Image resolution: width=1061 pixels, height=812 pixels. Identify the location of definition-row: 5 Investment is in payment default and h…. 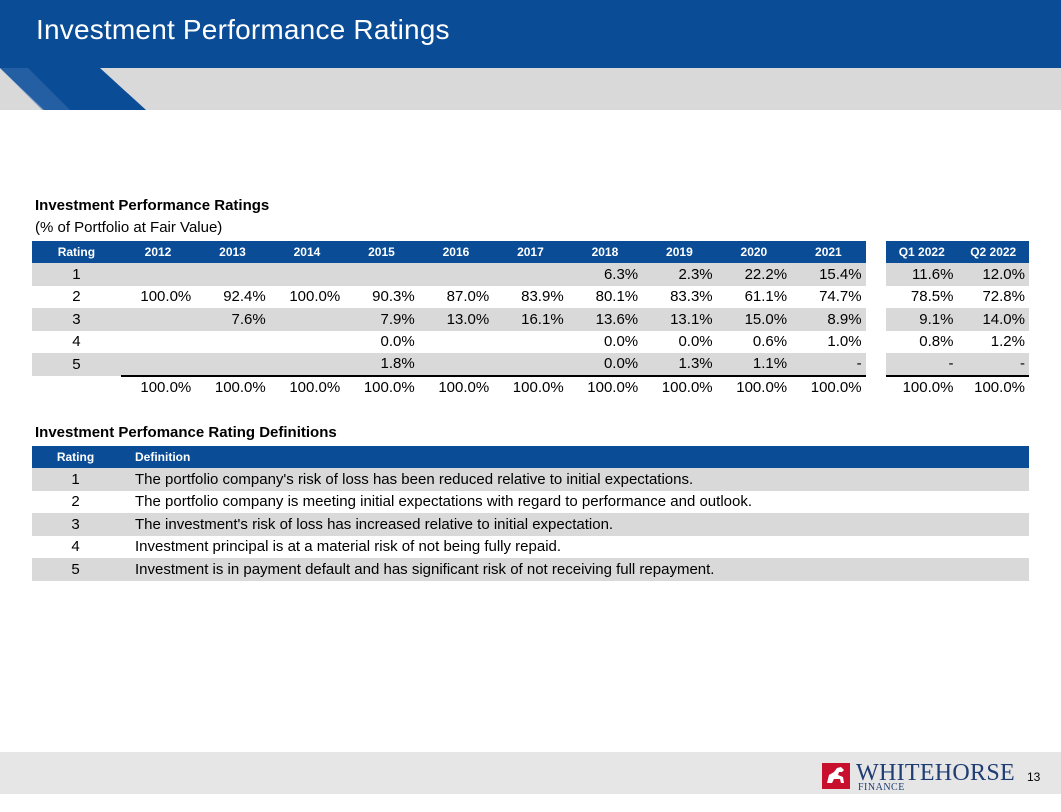
(530, 569).